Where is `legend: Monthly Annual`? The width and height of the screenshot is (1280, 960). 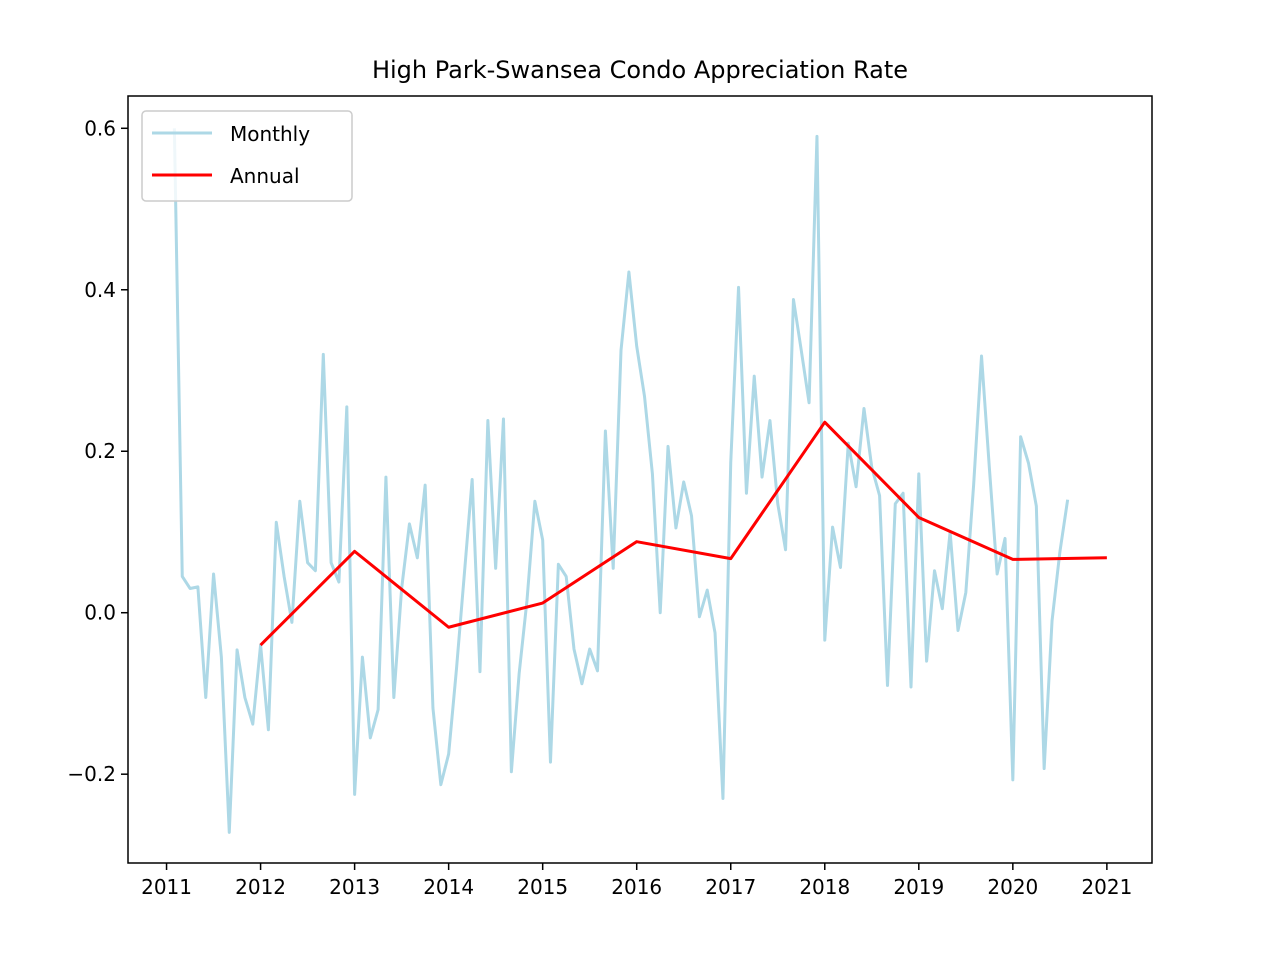
legend: Monthly Annual is located at coordinates (247, 156).